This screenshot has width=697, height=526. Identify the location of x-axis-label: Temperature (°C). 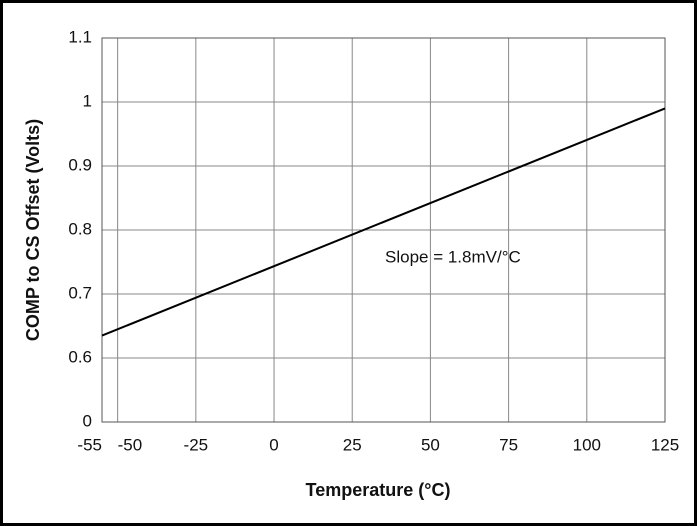
(378, 490).